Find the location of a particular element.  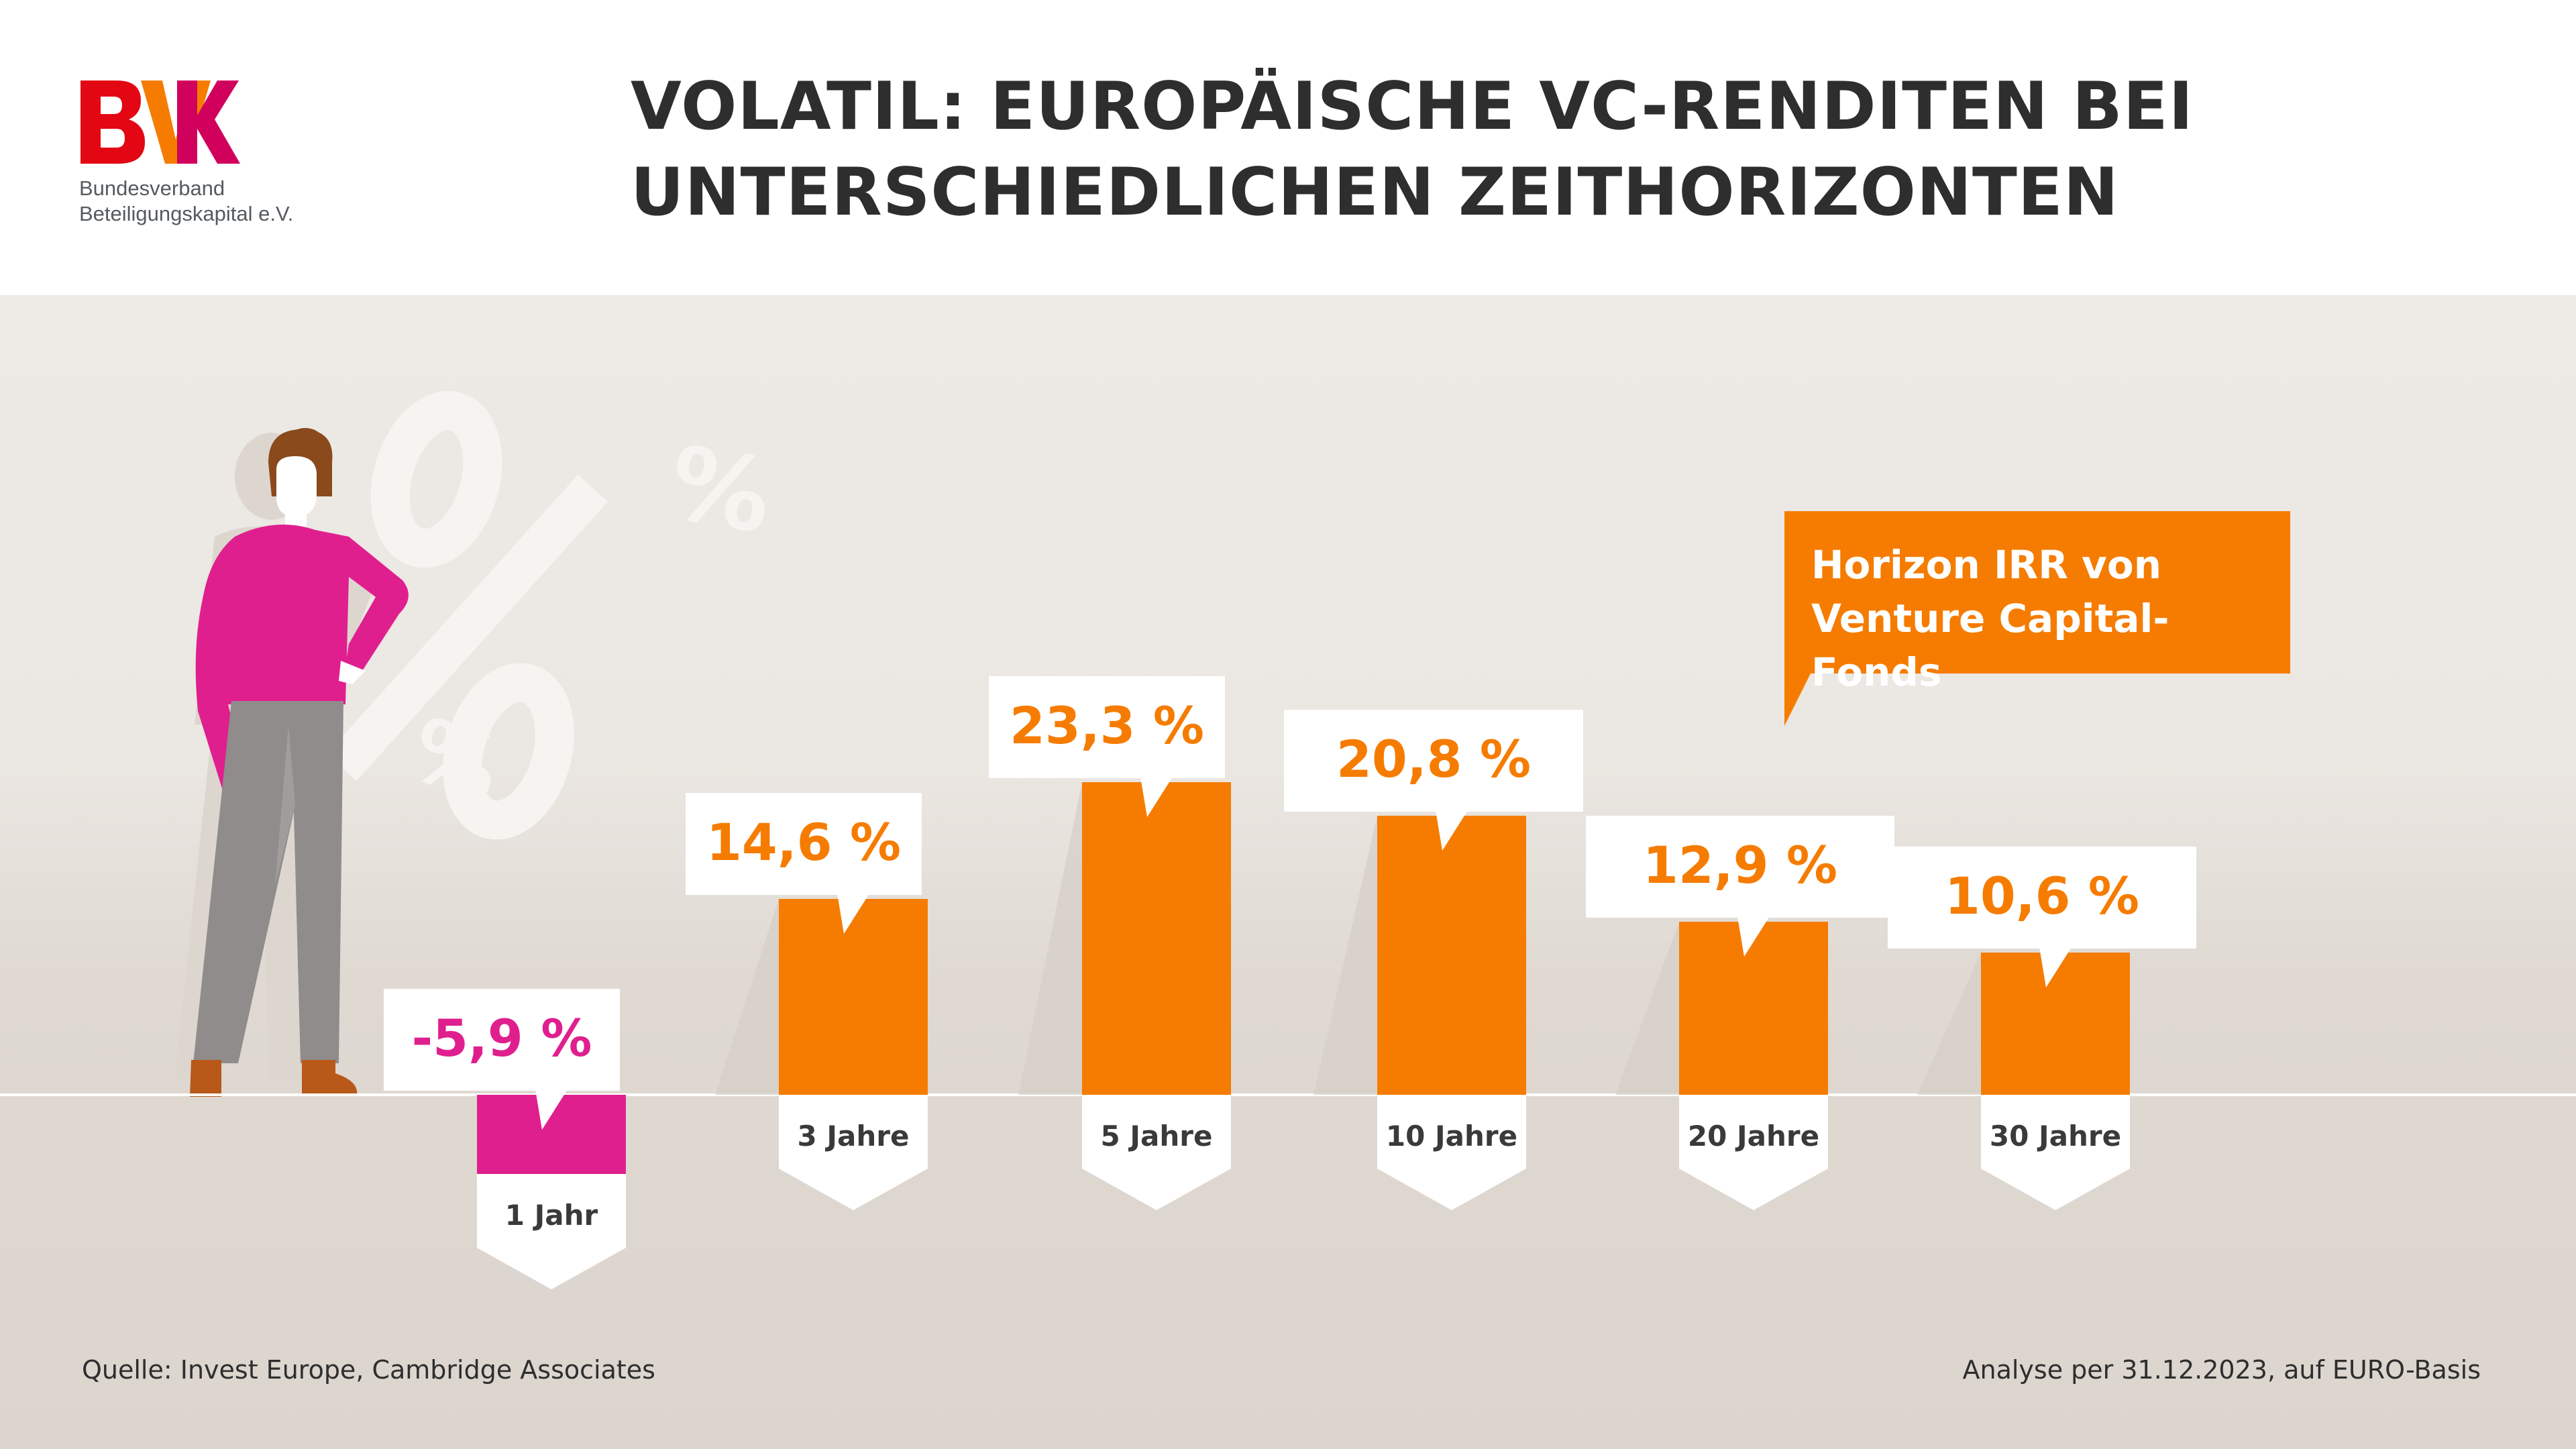

category-label: 1 Jahr is located at coordinates (551, 1215).